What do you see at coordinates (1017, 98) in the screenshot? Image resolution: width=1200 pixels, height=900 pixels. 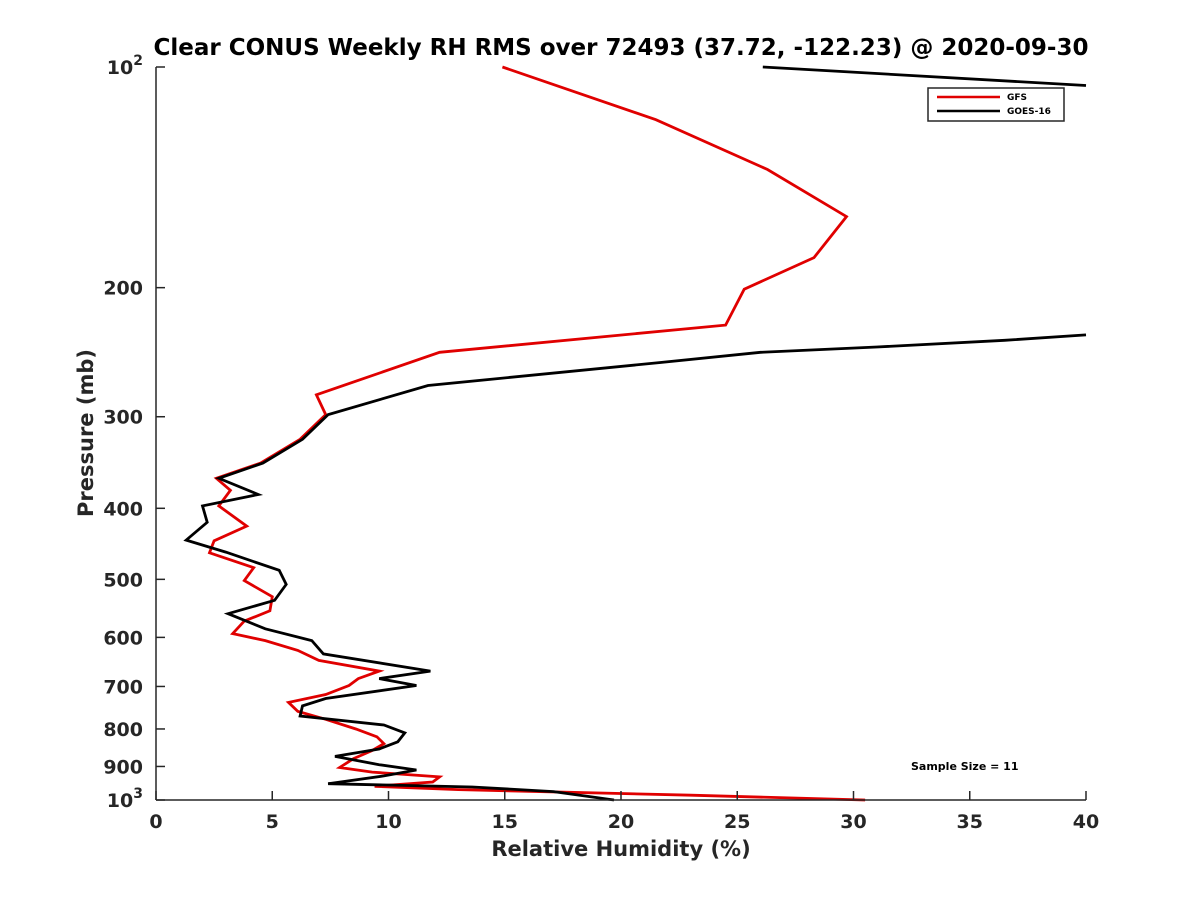 I see `legend-label-gfs: GFS` at bounding box center [1017, 98].